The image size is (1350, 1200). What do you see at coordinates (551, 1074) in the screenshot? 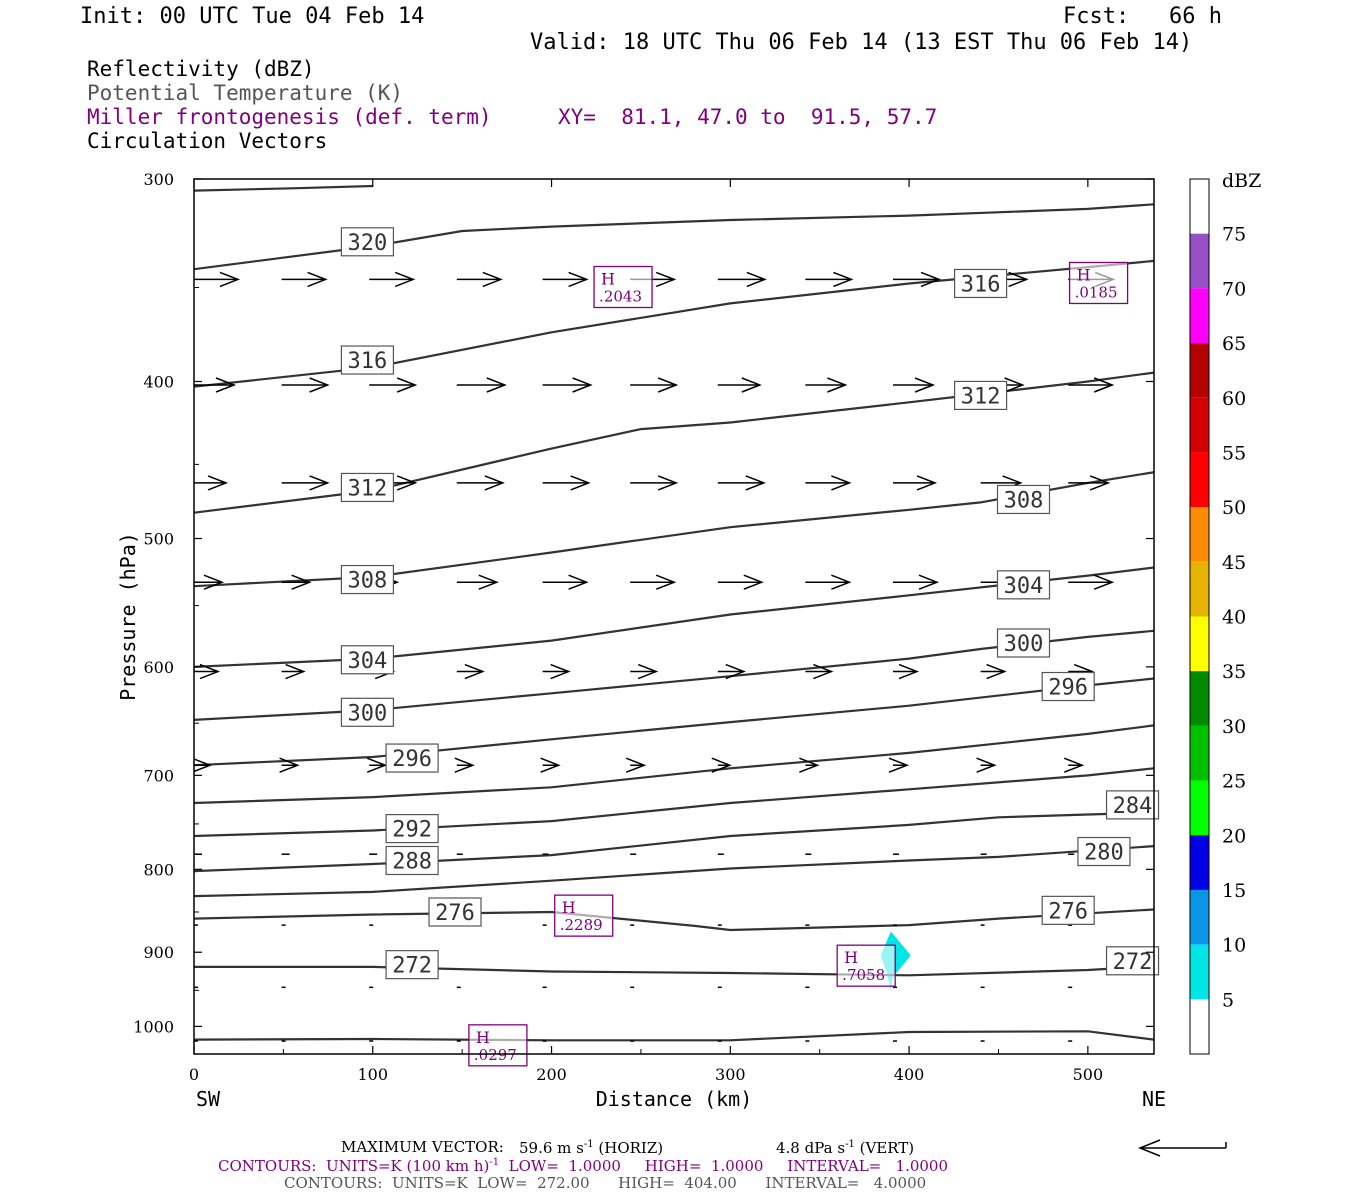
I see `x-tick-label: 200` at bounding box center [551, 1074].